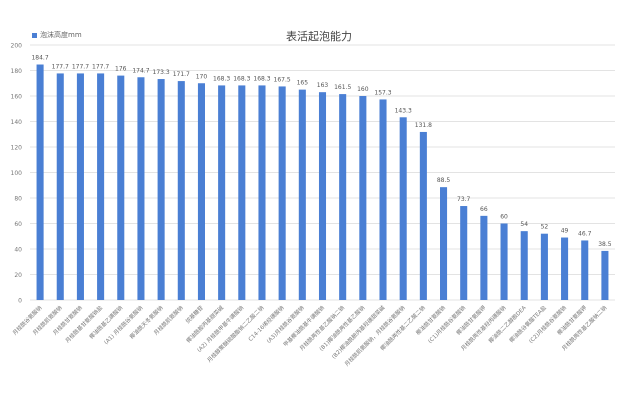 The width and height of the screenshot is (638, 400). Describe the element at coordinates (303, 83) in the screenshot. I see `data-label: 165` at that location.